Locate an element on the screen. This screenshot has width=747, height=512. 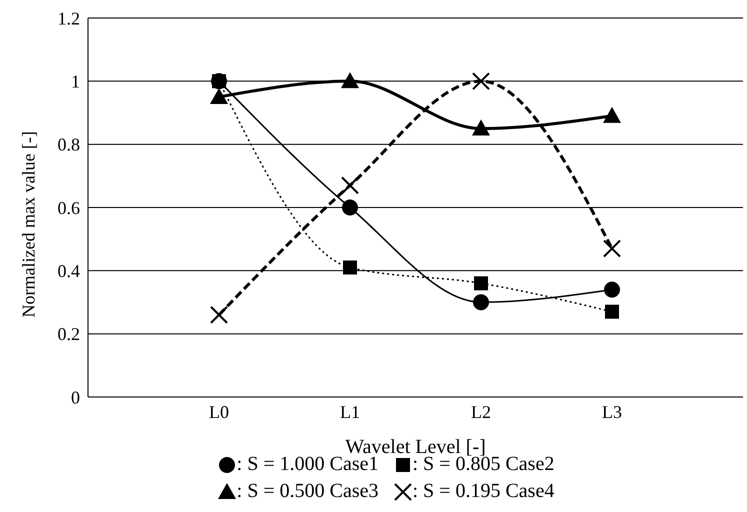
legend-label: : S = 0.500 Case3 is located at coordinates (307, 491).